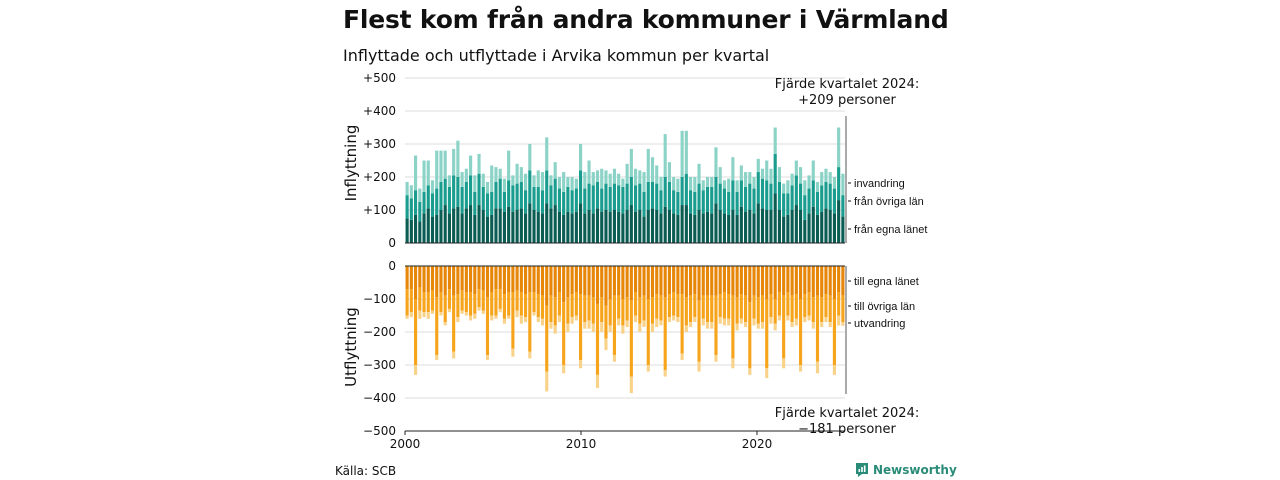 This screenshot has width=1280, height=480. I want to click on legend-invandring: invandring, so click(879, 184).